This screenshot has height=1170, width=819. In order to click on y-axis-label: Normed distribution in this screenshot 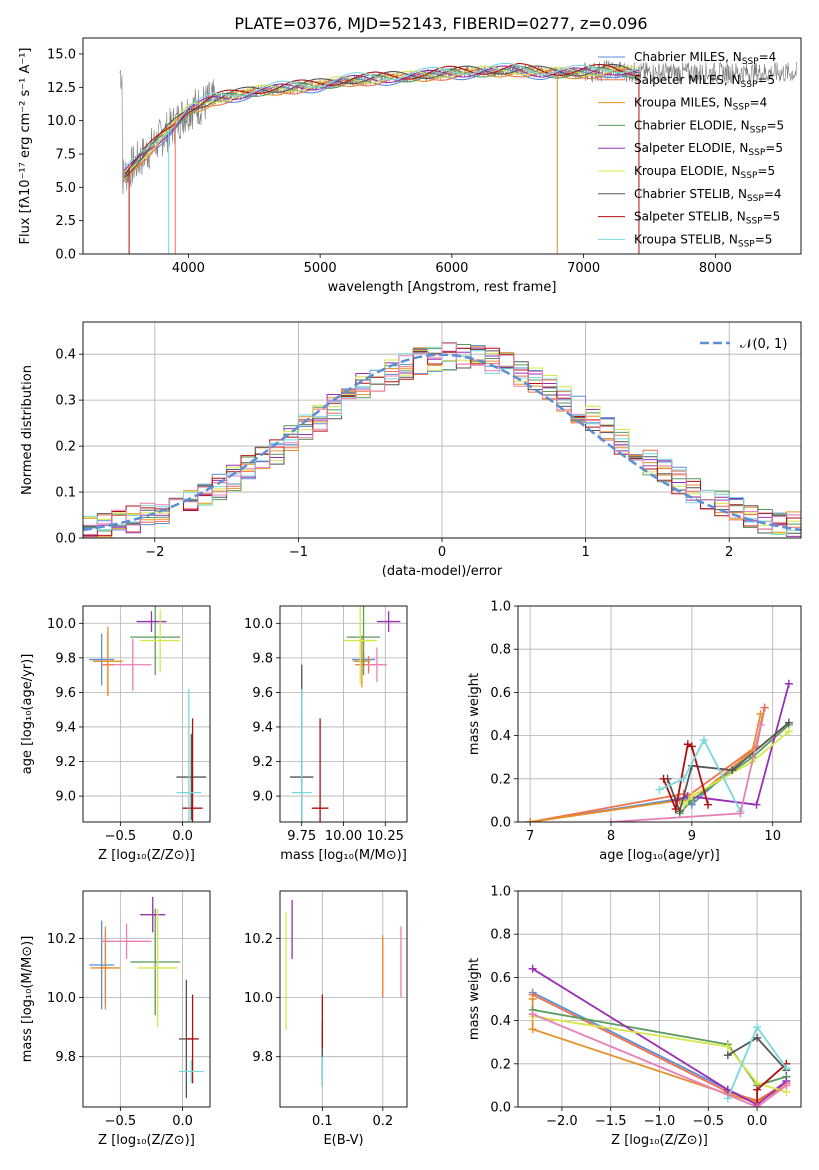, I will do `click(27, 430)`.